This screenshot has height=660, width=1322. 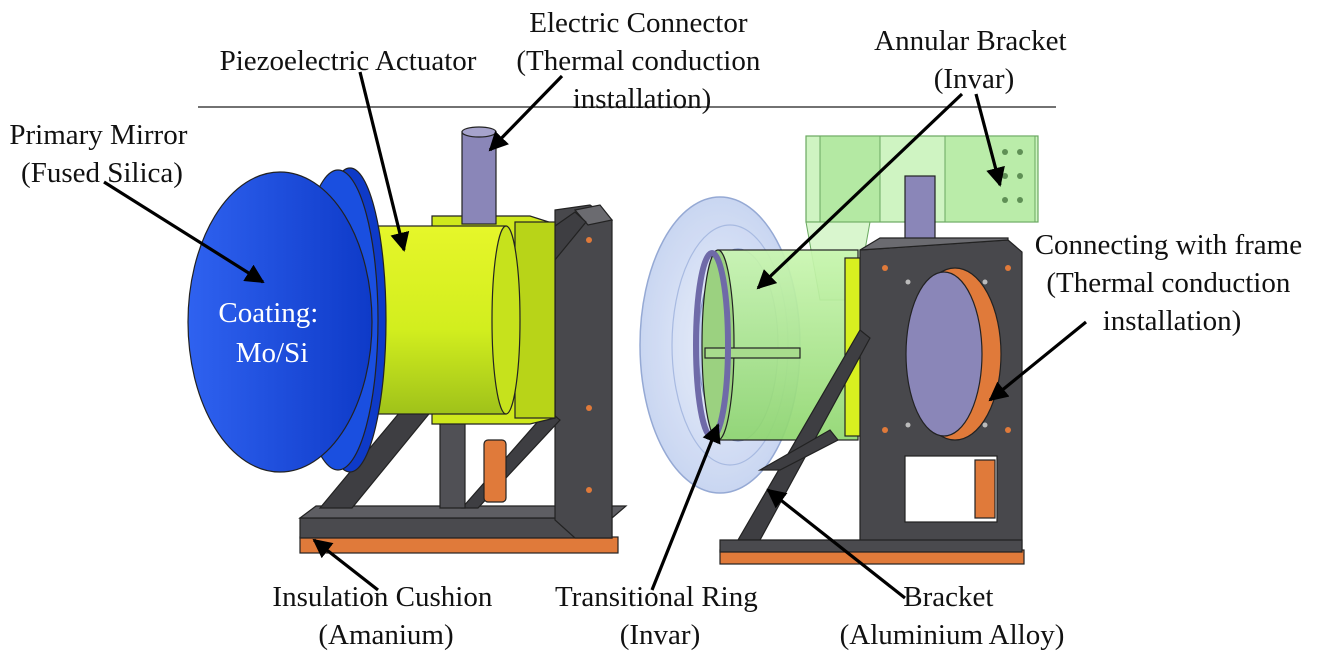 What do you see at coordinates (345, 565) in the screenshot?
I see `arrow-insulation-cushion` at bounding box center [345, 565].